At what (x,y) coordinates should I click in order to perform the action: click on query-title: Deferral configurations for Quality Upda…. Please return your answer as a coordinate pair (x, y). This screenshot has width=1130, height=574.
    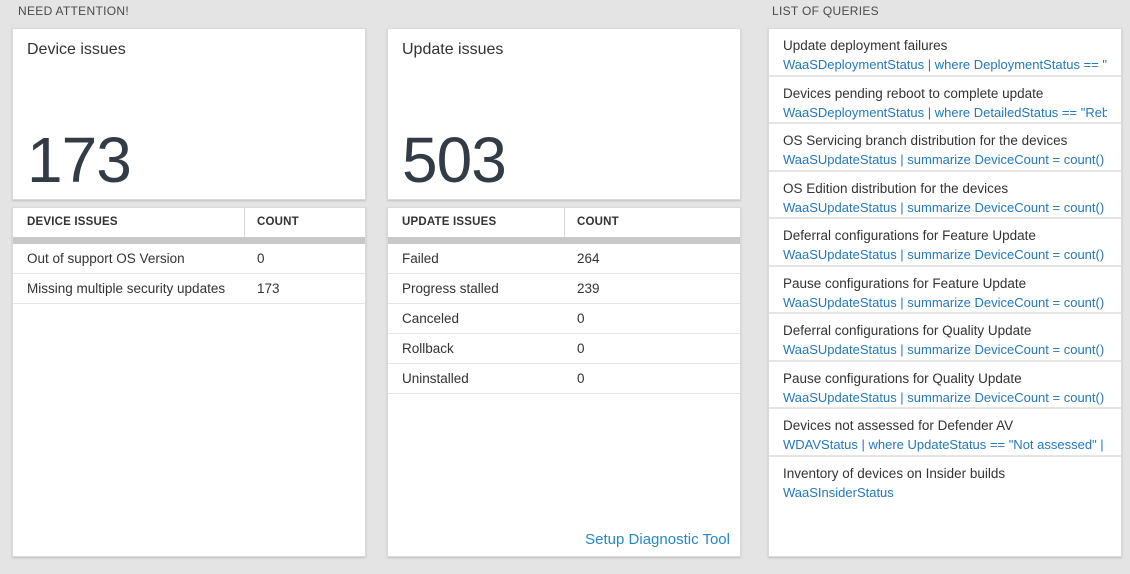
    Looking at the image, I should click on (907, 330).